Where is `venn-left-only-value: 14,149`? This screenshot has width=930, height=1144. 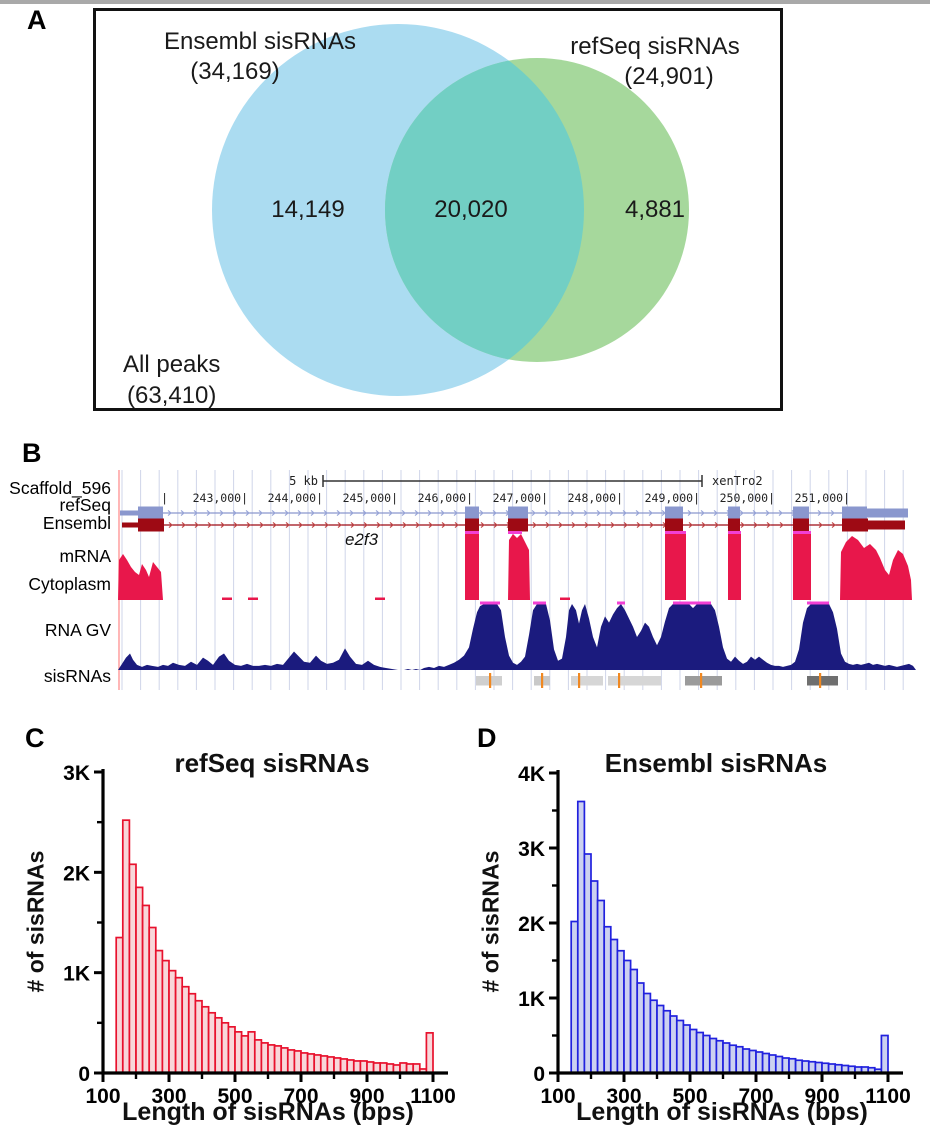
venn-left-only-value: 14,149 is located at coordinates (308, 209).